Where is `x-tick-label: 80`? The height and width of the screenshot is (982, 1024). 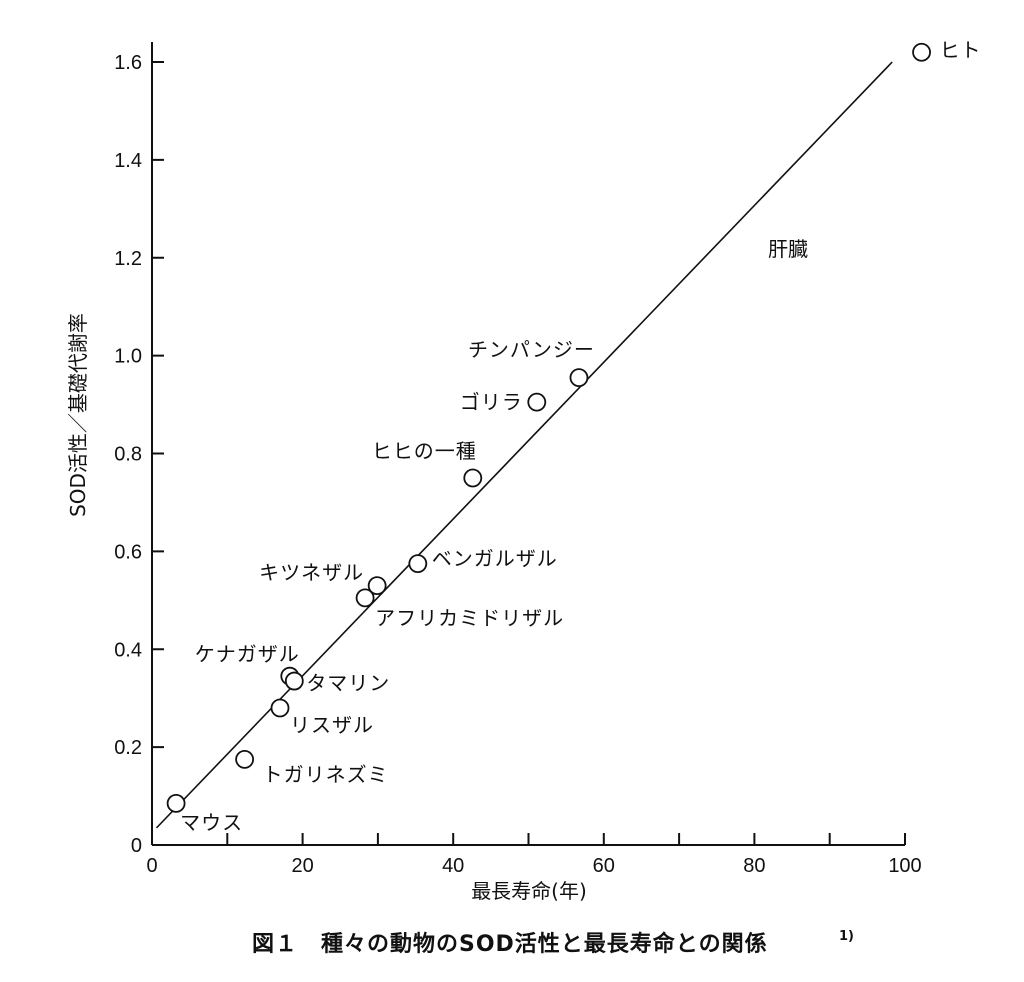
x-tick-label: 80 is located at coordinates (754, 866).